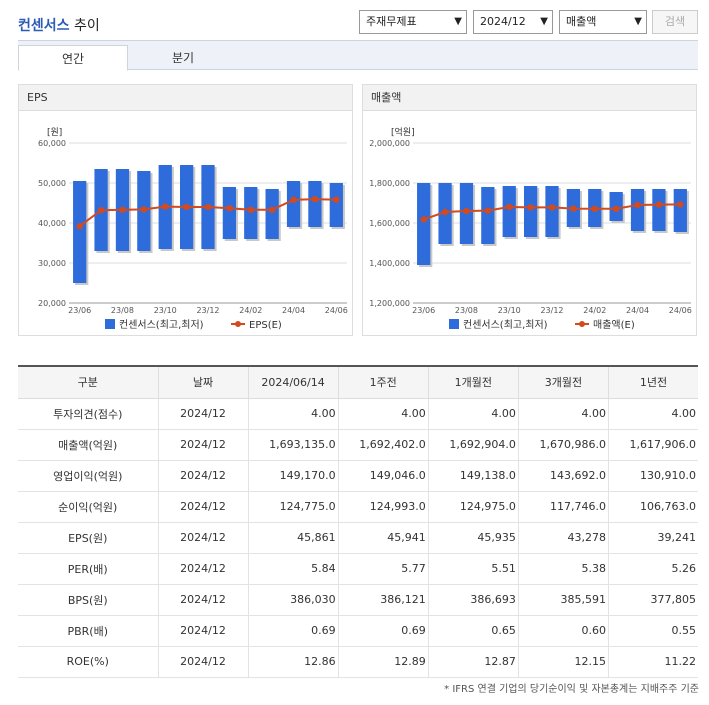 The image size is (709, 705). Describe the element at coordinates (54, 132) in the screenshot. I see `axis-unit-label: [원]` at that location.